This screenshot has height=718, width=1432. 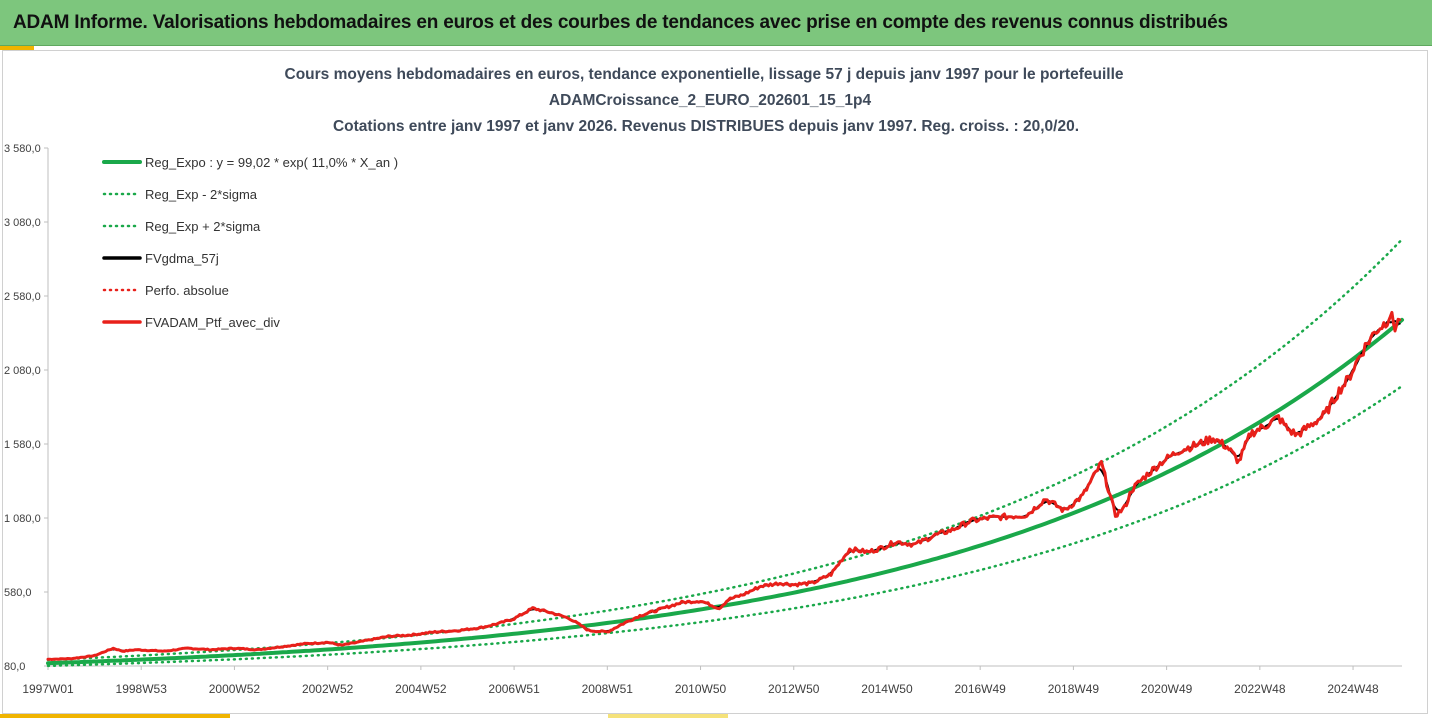 What do you see at coordinates (608, 689) in the screenshot?
I see `x-tick-label: 2008W51` at bounding box center [608, 689].